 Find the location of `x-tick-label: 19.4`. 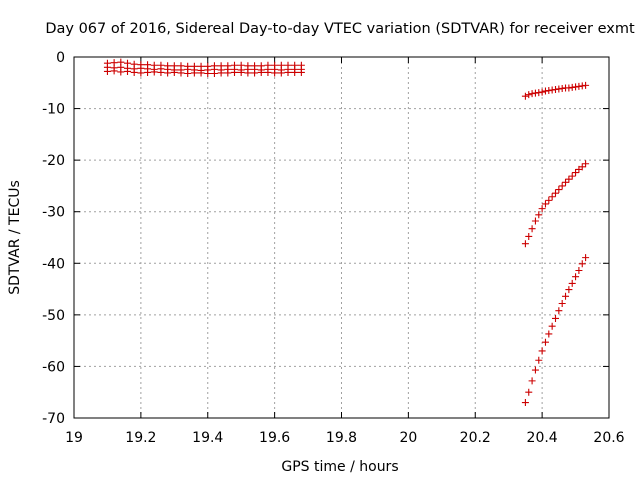

x-tick-label: 19.4 is located at coordinates (207, 438).